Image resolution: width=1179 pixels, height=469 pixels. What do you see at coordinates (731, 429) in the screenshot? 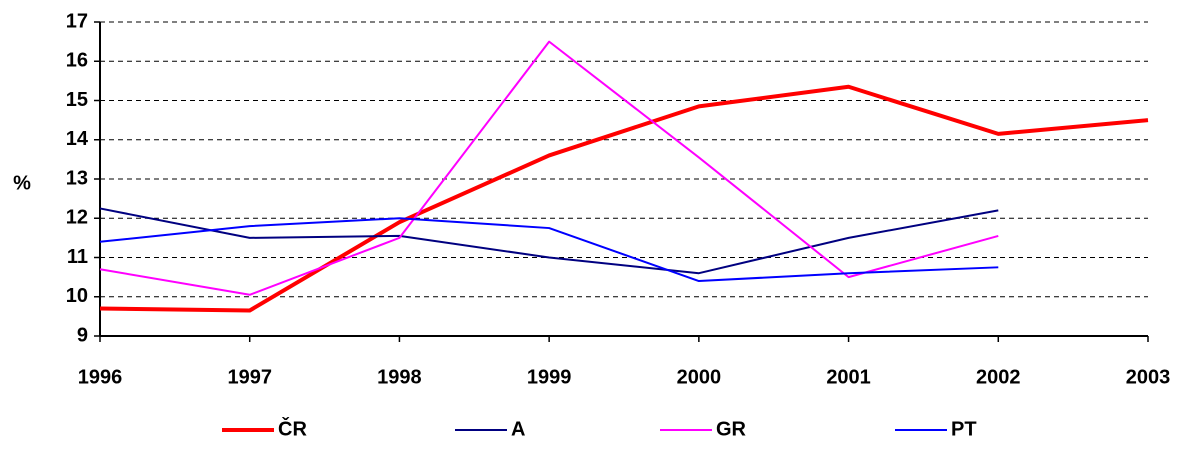
I see `legend-label: GR` at bounding box center [731, 429].